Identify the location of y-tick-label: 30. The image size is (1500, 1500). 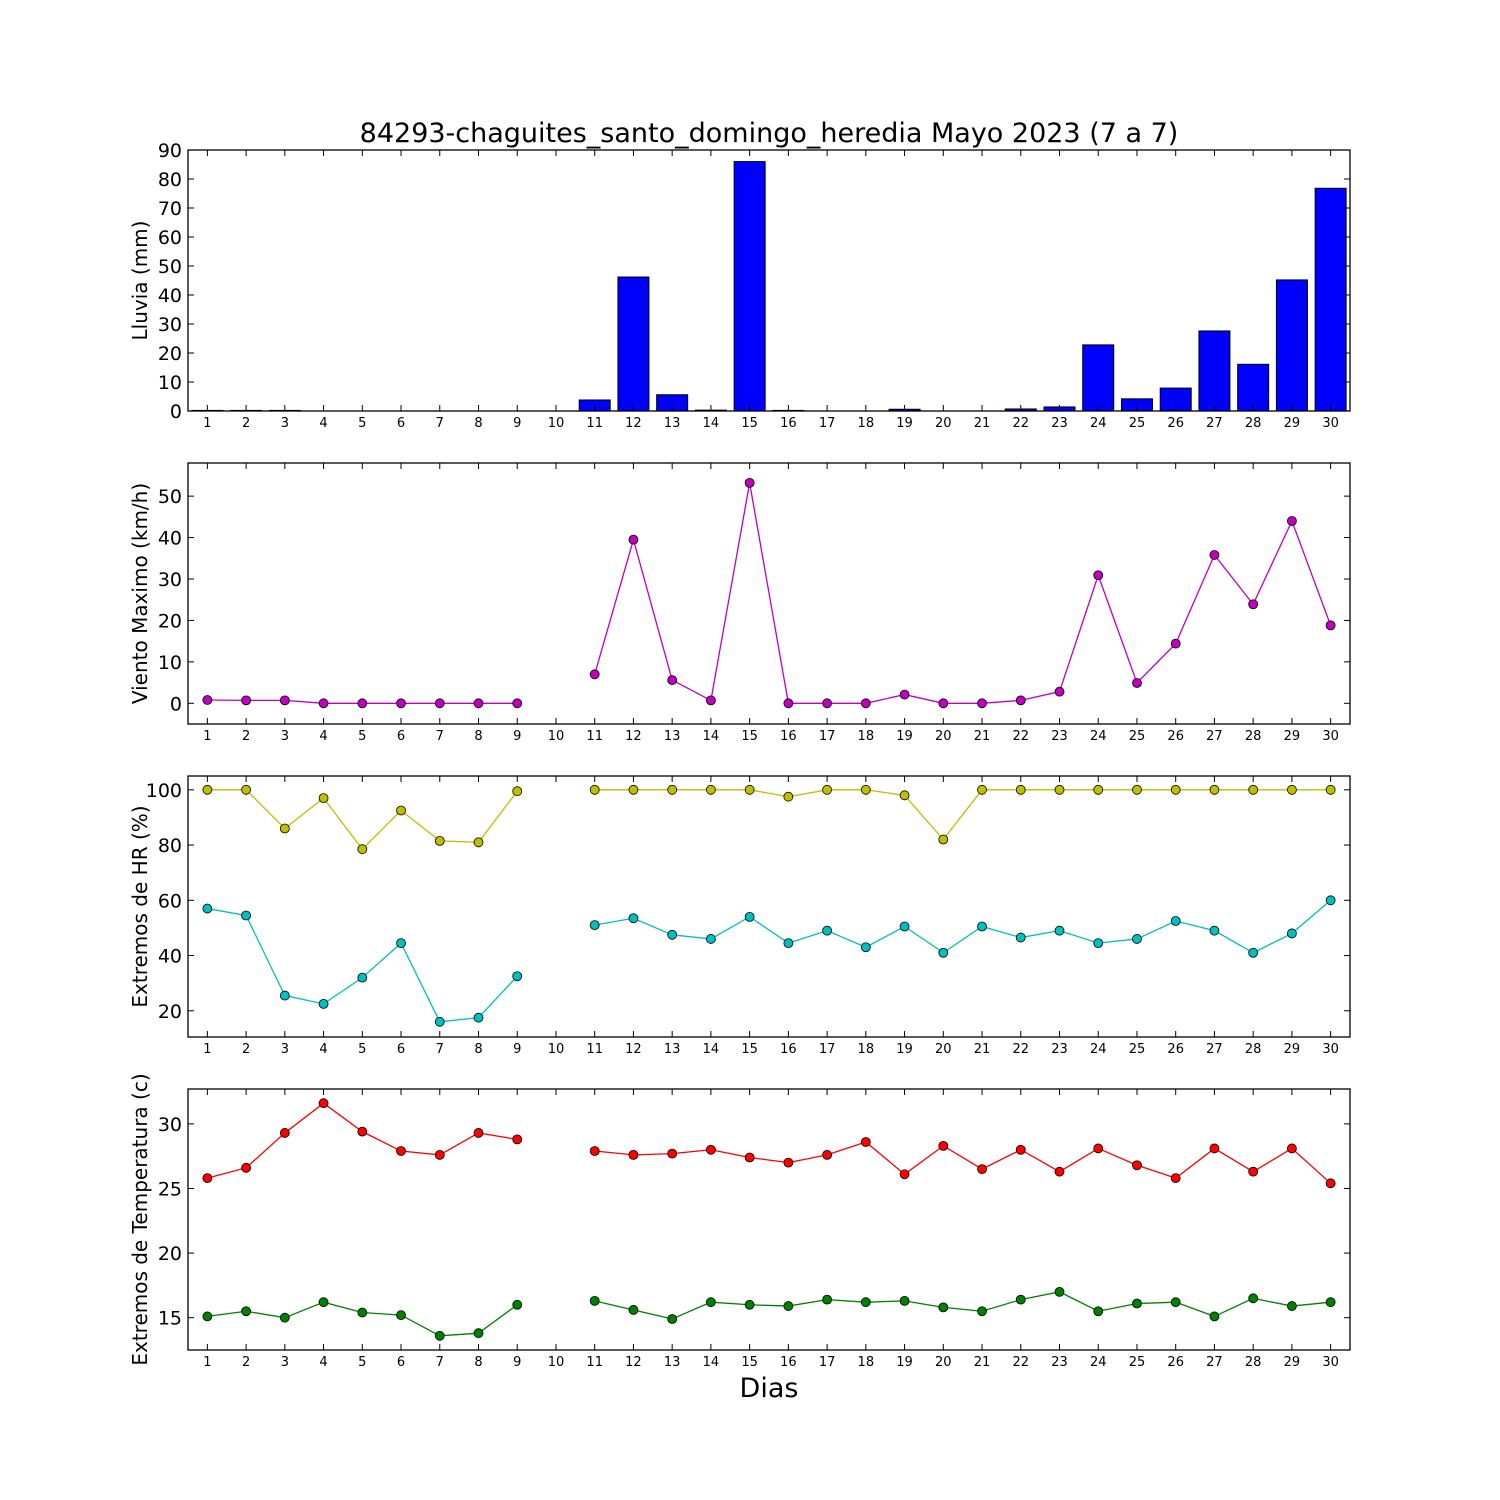
(170, 1125).